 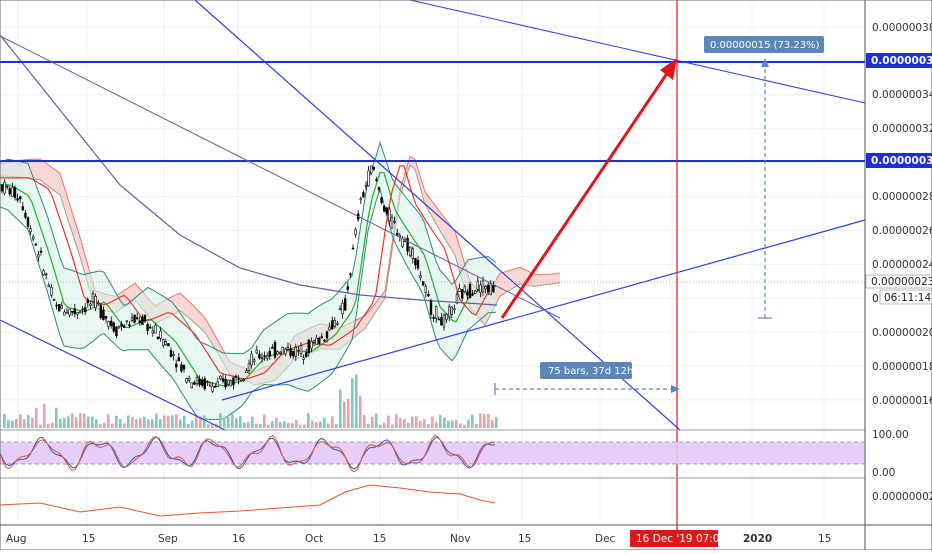 What do you see at coordinates (586, 370) in the screenshot?
I see `bars-label: 75 bars, 37d 12h` at bounding box center [586, 370].